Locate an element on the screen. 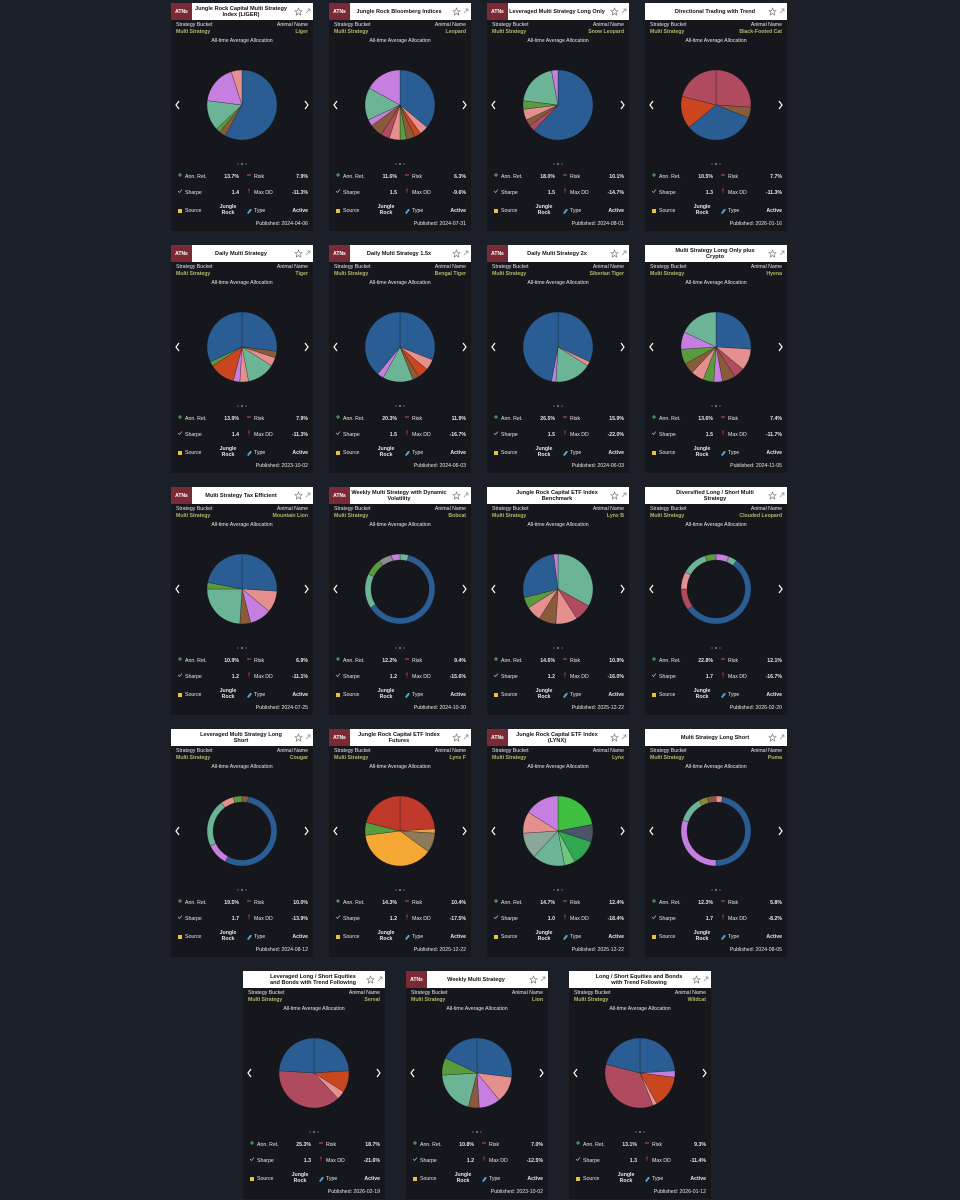  label: All-time Average Allocation is located at coordinates (477, 1009).